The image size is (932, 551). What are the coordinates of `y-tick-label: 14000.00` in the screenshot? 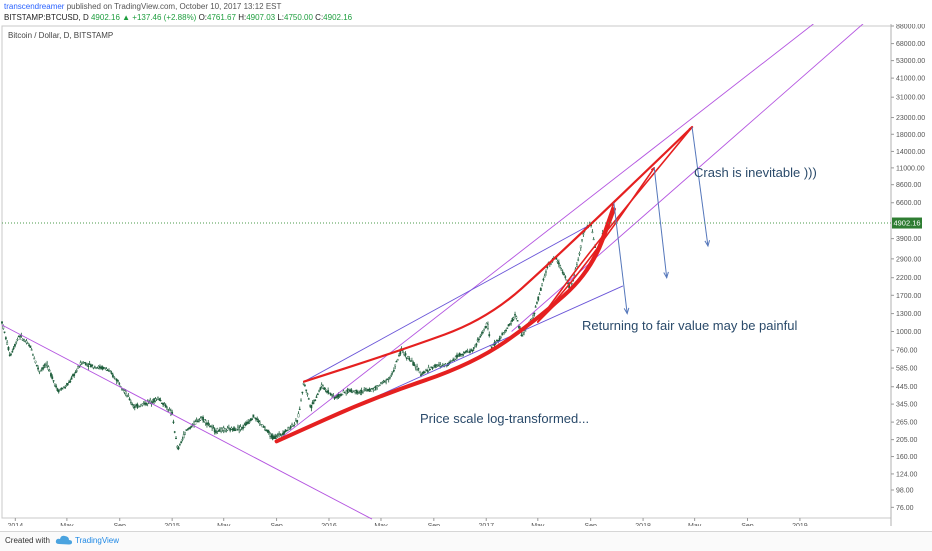 It's located at (910, 152).